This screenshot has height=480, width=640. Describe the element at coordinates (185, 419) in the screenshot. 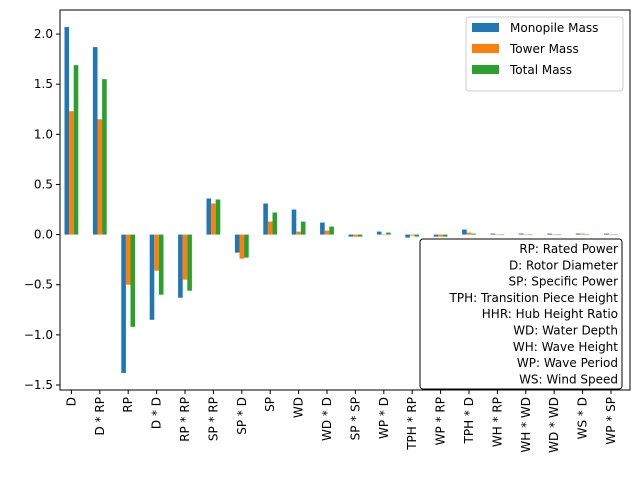

I see `x-tick-label: RP * RP` at that location.